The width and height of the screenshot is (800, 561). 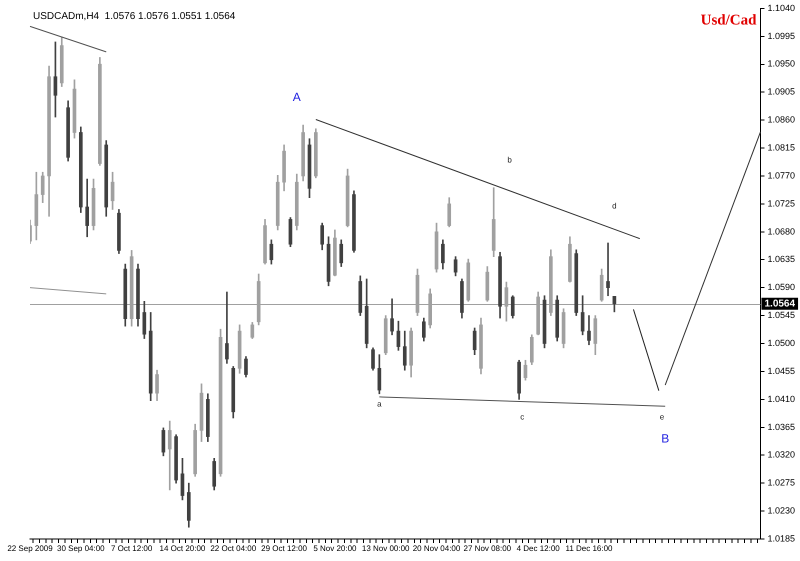 I want to click on y-tick-label: 1.0500, so click(x=781, y=343).